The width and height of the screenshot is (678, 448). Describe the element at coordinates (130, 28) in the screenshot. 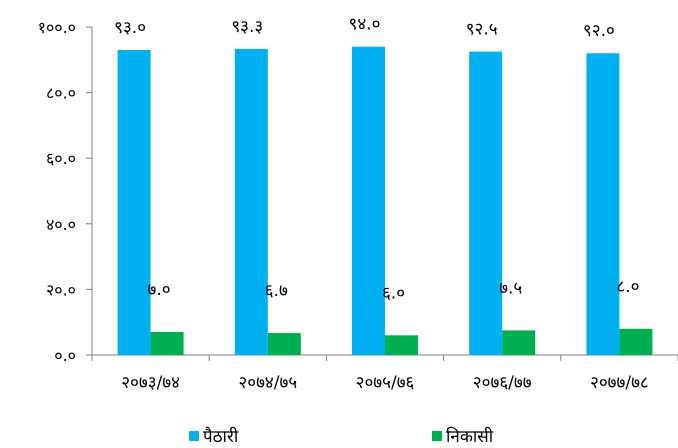

I see `data-label-import: ९३.०` at that location.